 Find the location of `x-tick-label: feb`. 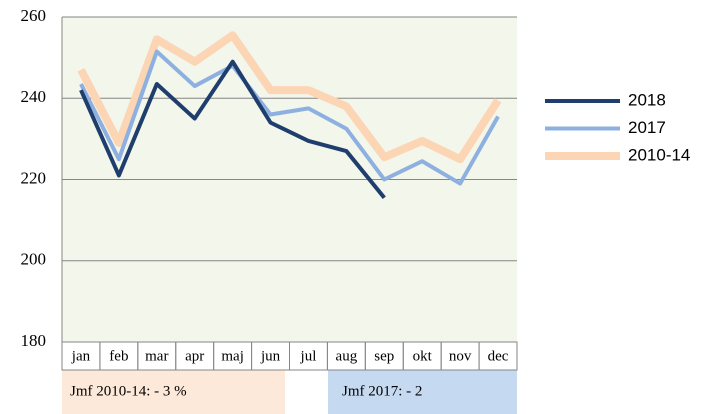

x-tick-label: feb is located at coordinates (118, 356).